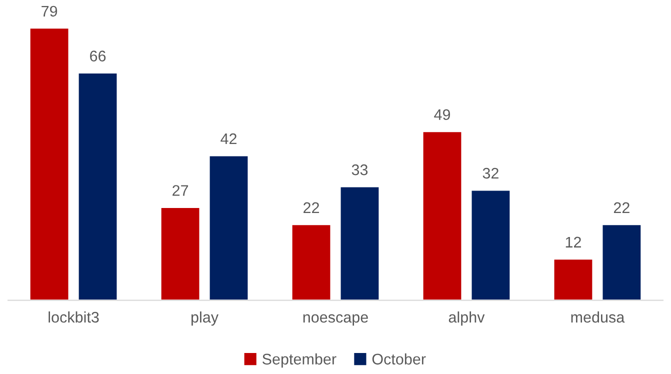 The height and width of the screenshot is (374, 671). Describe the element at coordinates (573, 242) in the screenshot. I see `data-label: 12` at that location.